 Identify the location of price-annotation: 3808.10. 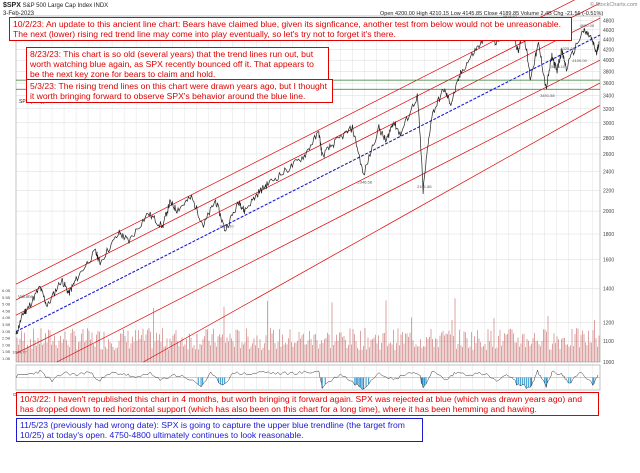
(558, 66).